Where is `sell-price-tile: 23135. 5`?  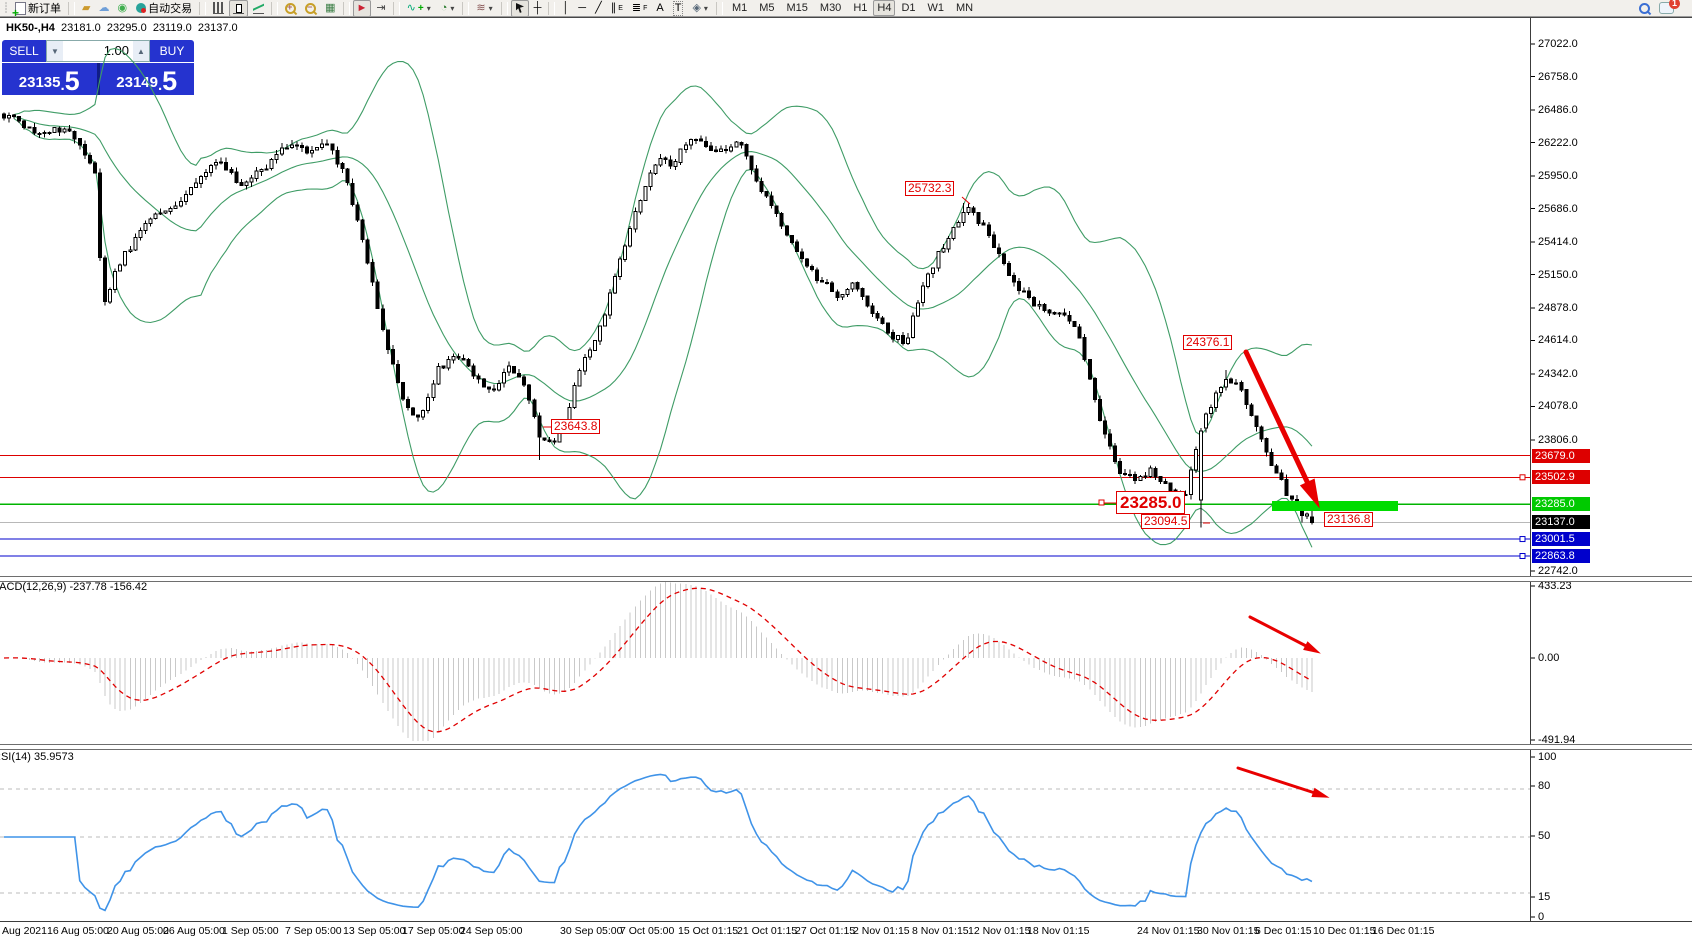 sell-price-tile: 23135. 5 is located at coordinates (49, 79).